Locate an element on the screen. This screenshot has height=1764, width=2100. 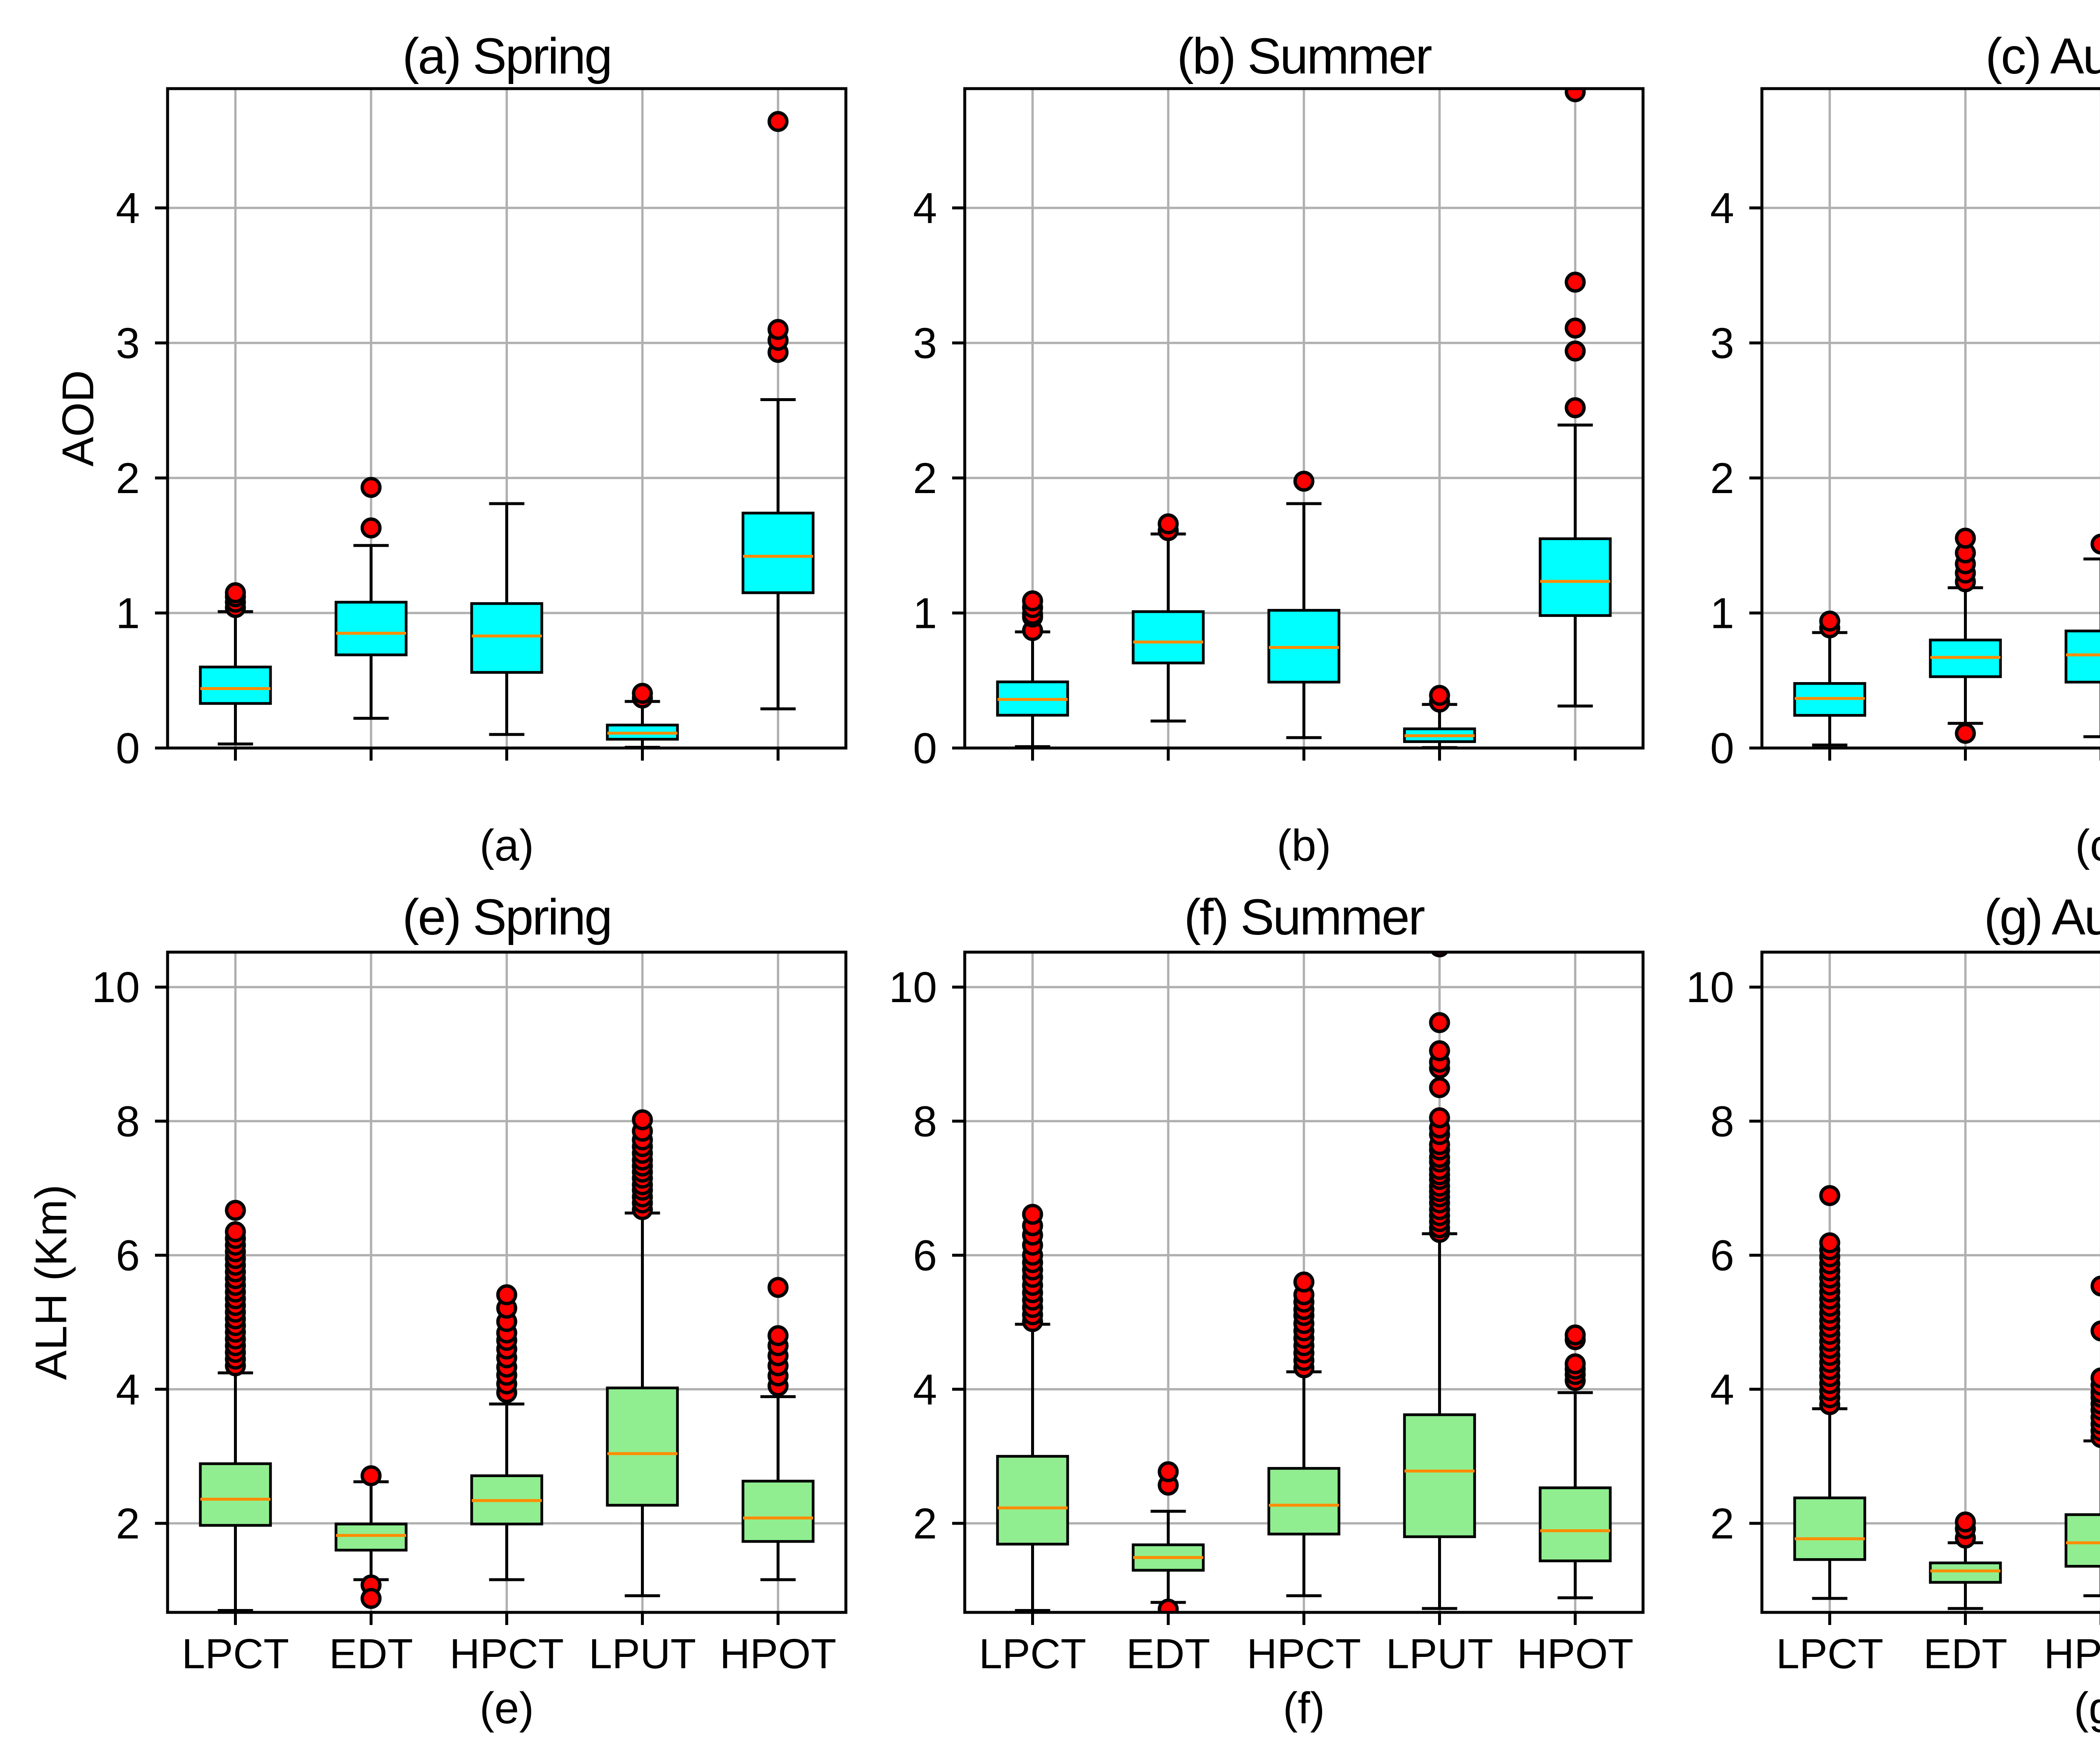
svg-text: ALH (Km) is located at coordinates (51, 1282).